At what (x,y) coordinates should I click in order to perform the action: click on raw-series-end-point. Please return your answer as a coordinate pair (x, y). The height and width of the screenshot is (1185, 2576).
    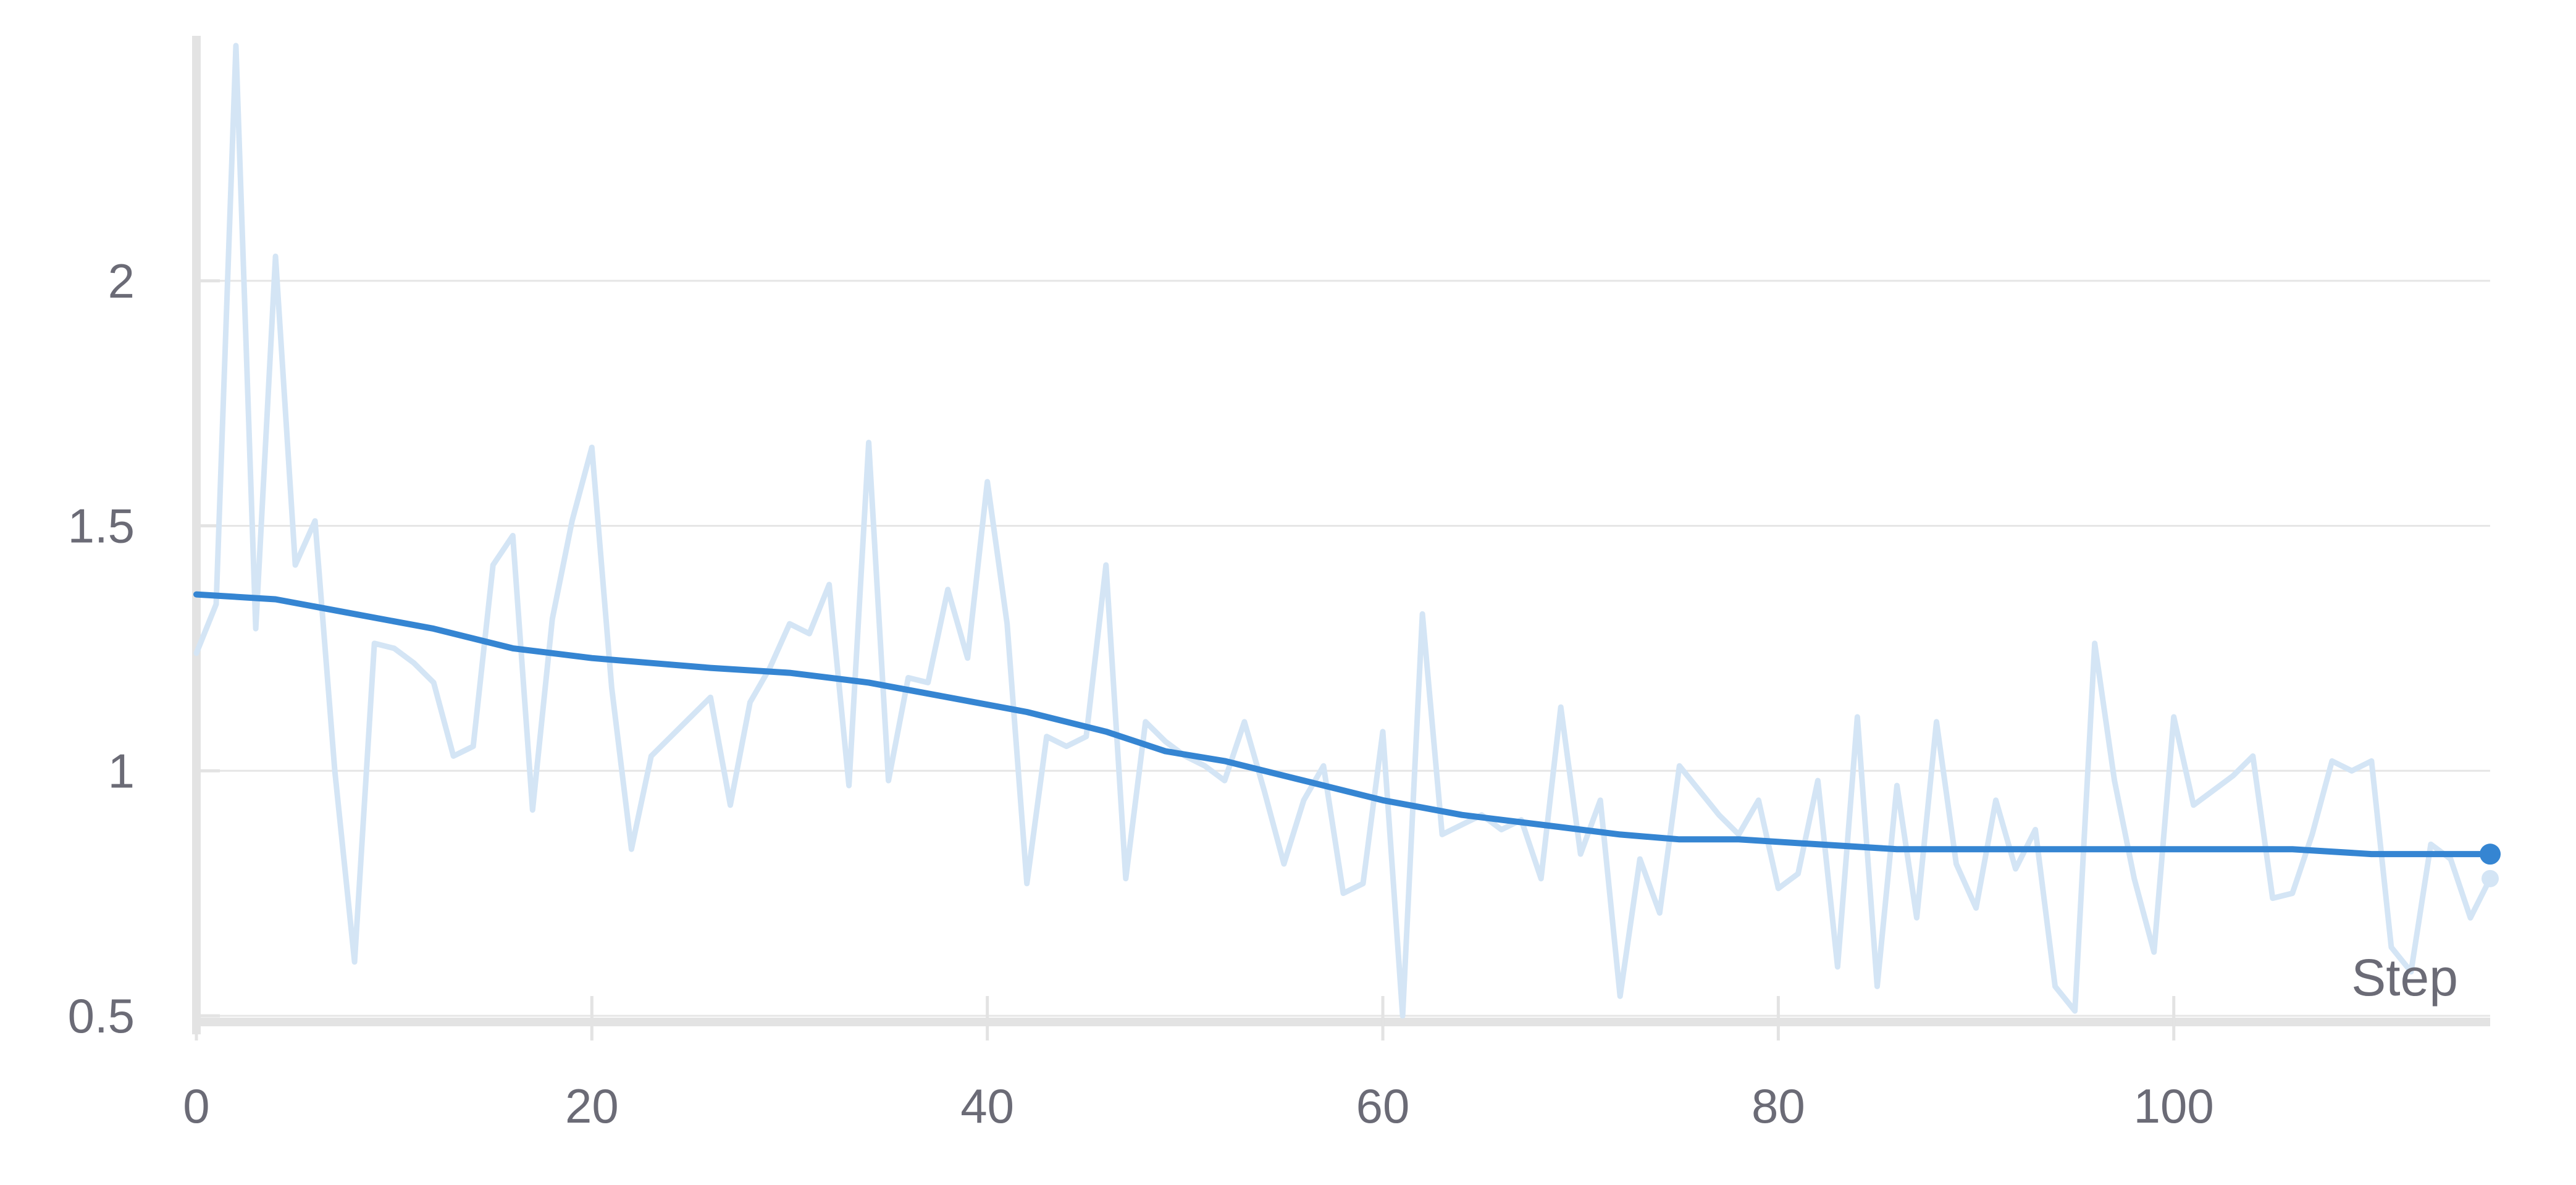
    Looking at the image, I should click on (2490, 878).